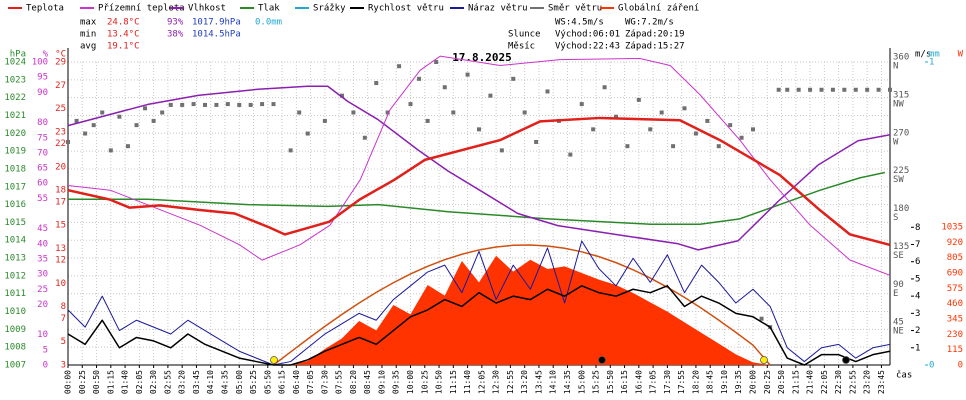 The width and height of the screenshot is (966, 400). Describe the element at coordinates (961, 55) in the screenshot. I see `axis-unit: W` at that location.